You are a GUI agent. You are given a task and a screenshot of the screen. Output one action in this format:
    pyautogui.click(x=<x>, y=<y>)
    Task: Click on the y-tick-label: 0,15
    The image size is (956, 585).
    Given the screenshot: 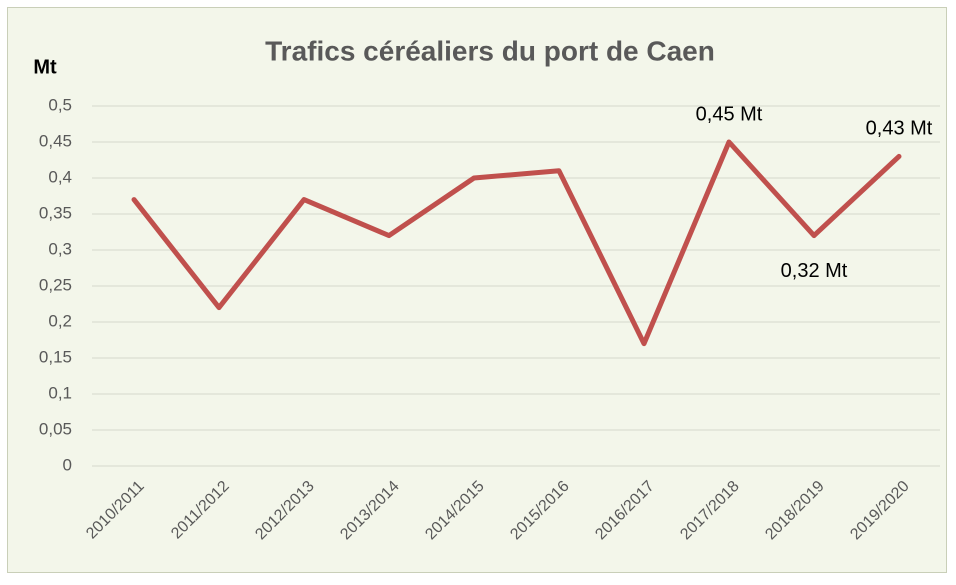 What is the action you would take?
    pyautogui.click(x=55, y=356)
    